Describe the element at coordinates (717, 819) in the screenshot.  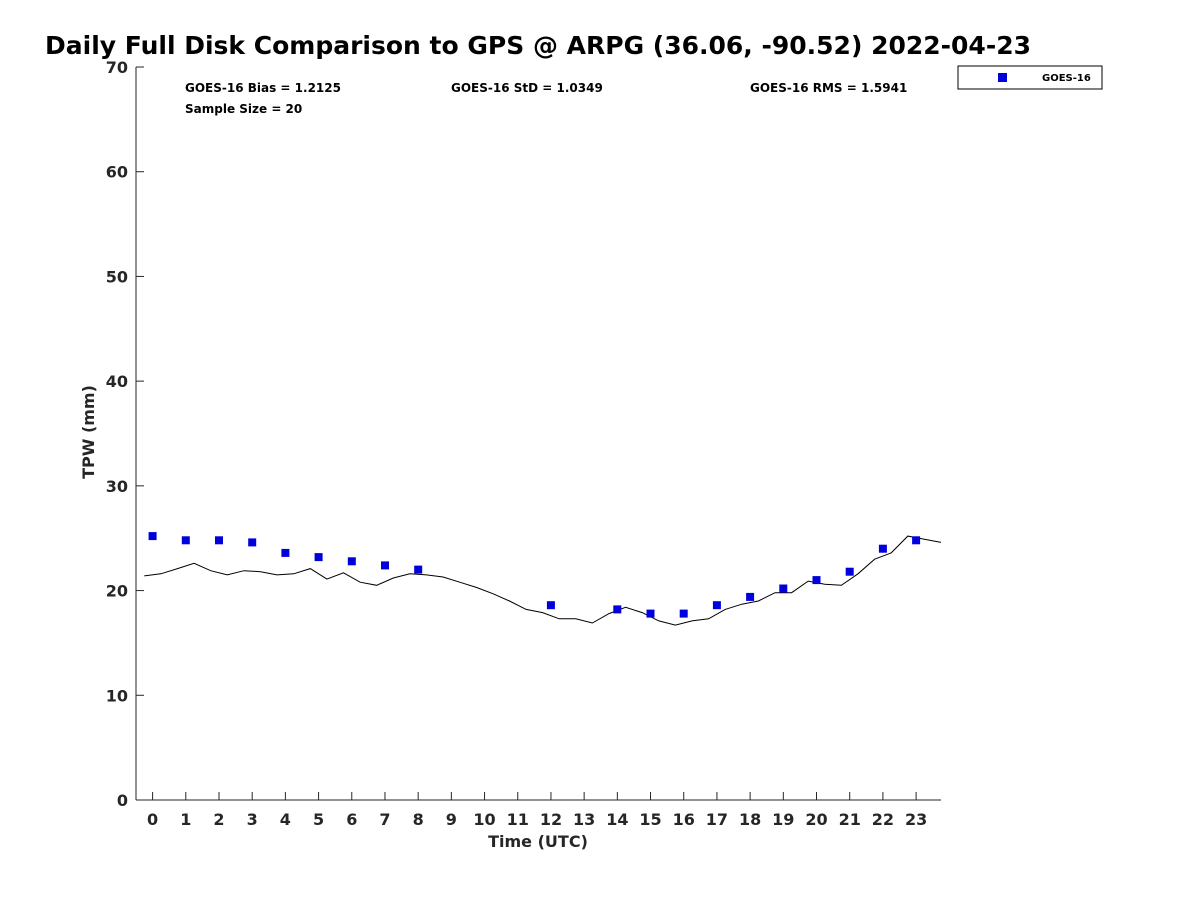
I see `x-tick-label: 17` at that location.